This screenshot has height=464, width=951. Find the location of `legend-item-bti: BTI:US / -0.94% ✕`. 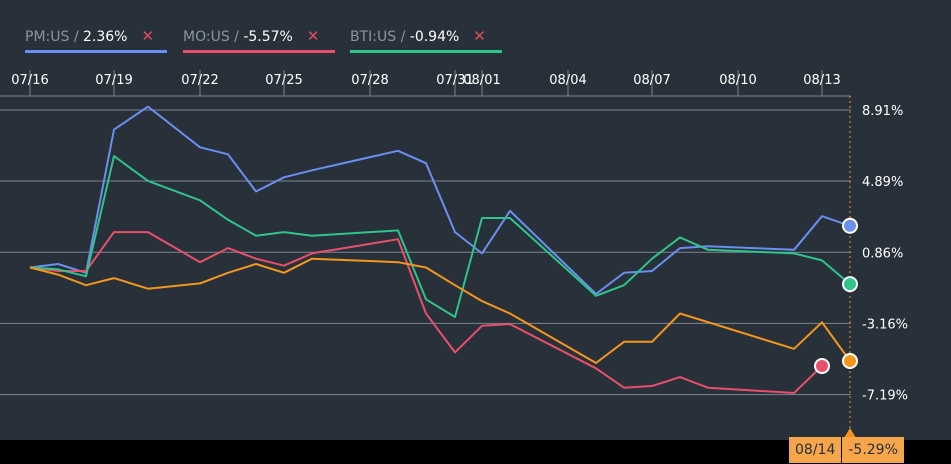

legend-item-bti: BTI:US / -0.94% ✕ is located at coordinates (426, 40).